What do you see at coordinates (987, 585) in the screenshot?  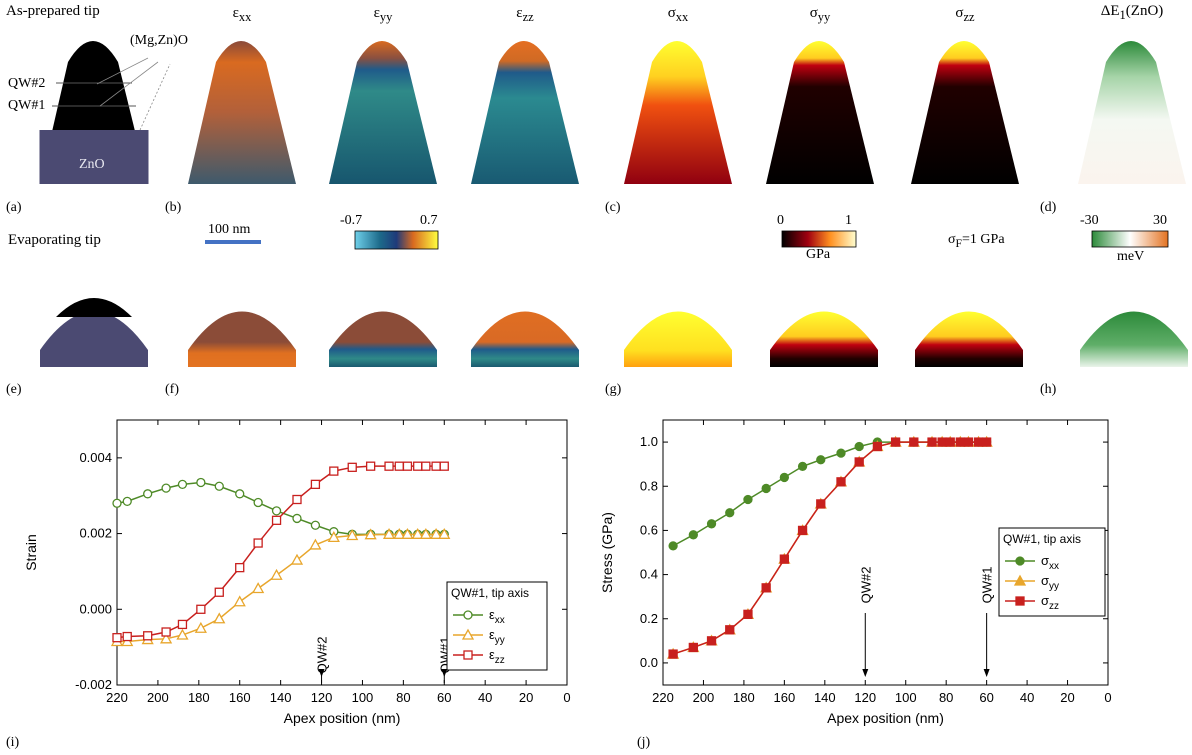 I see `annotation-label: QW#1` at bounding box center [987, 585].